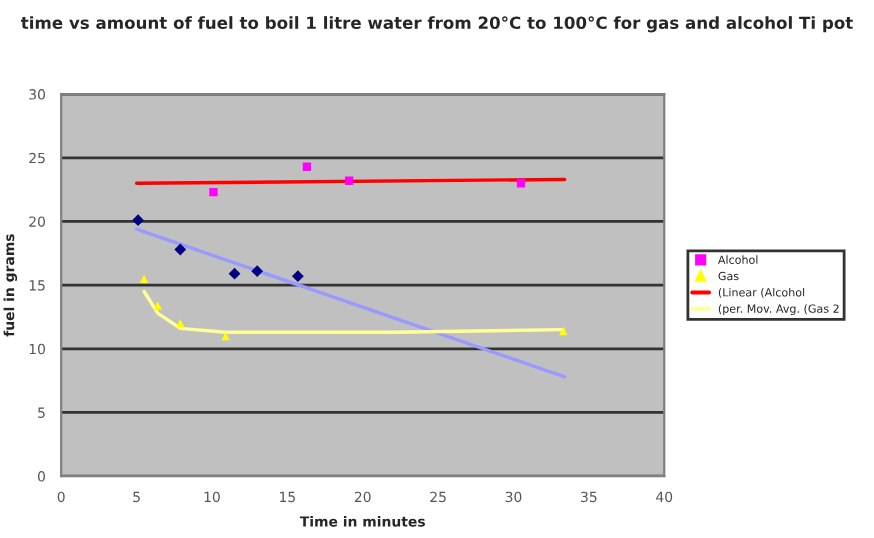  I want to click on chart-title: time vs amount of fuel to boil 1 litre water from 20°C to 100°C for gas and alcohol Ti pot, so click(436, 24).